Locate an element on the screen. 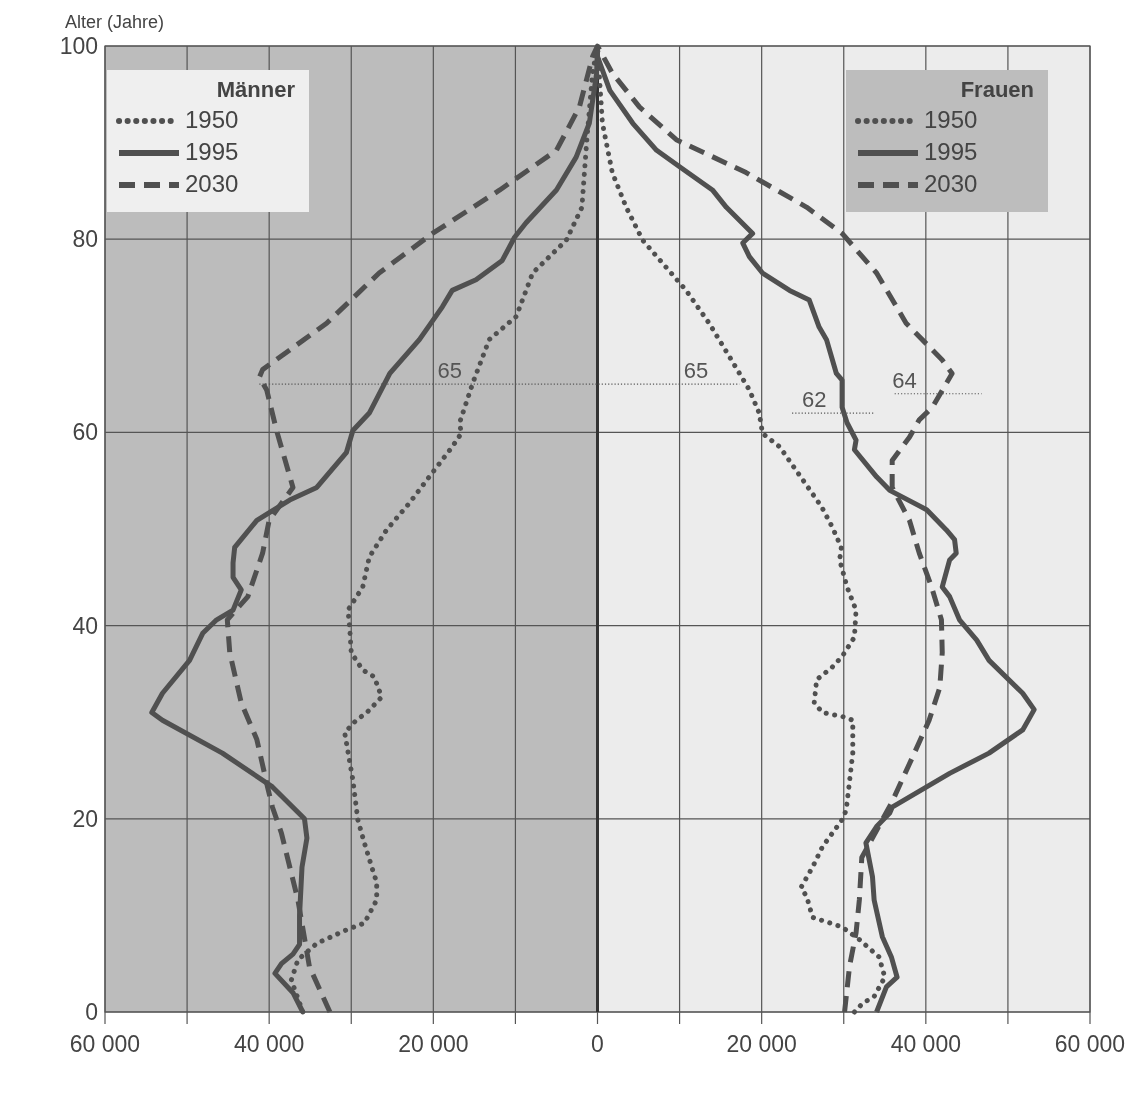 The width and height of the screenshot is (1135, 1111). y-tick-label: 100 is located at coordinates (78, 46).